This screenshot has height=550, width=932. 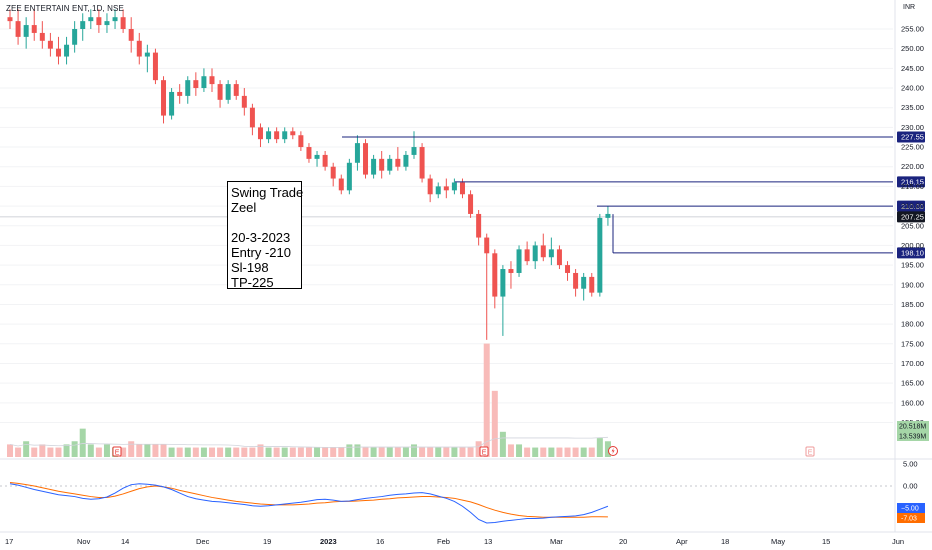 I want to click on symbol-title: ZEE ENTERTAIN ENT, 1D, NSE, so click(x=65, y=8).